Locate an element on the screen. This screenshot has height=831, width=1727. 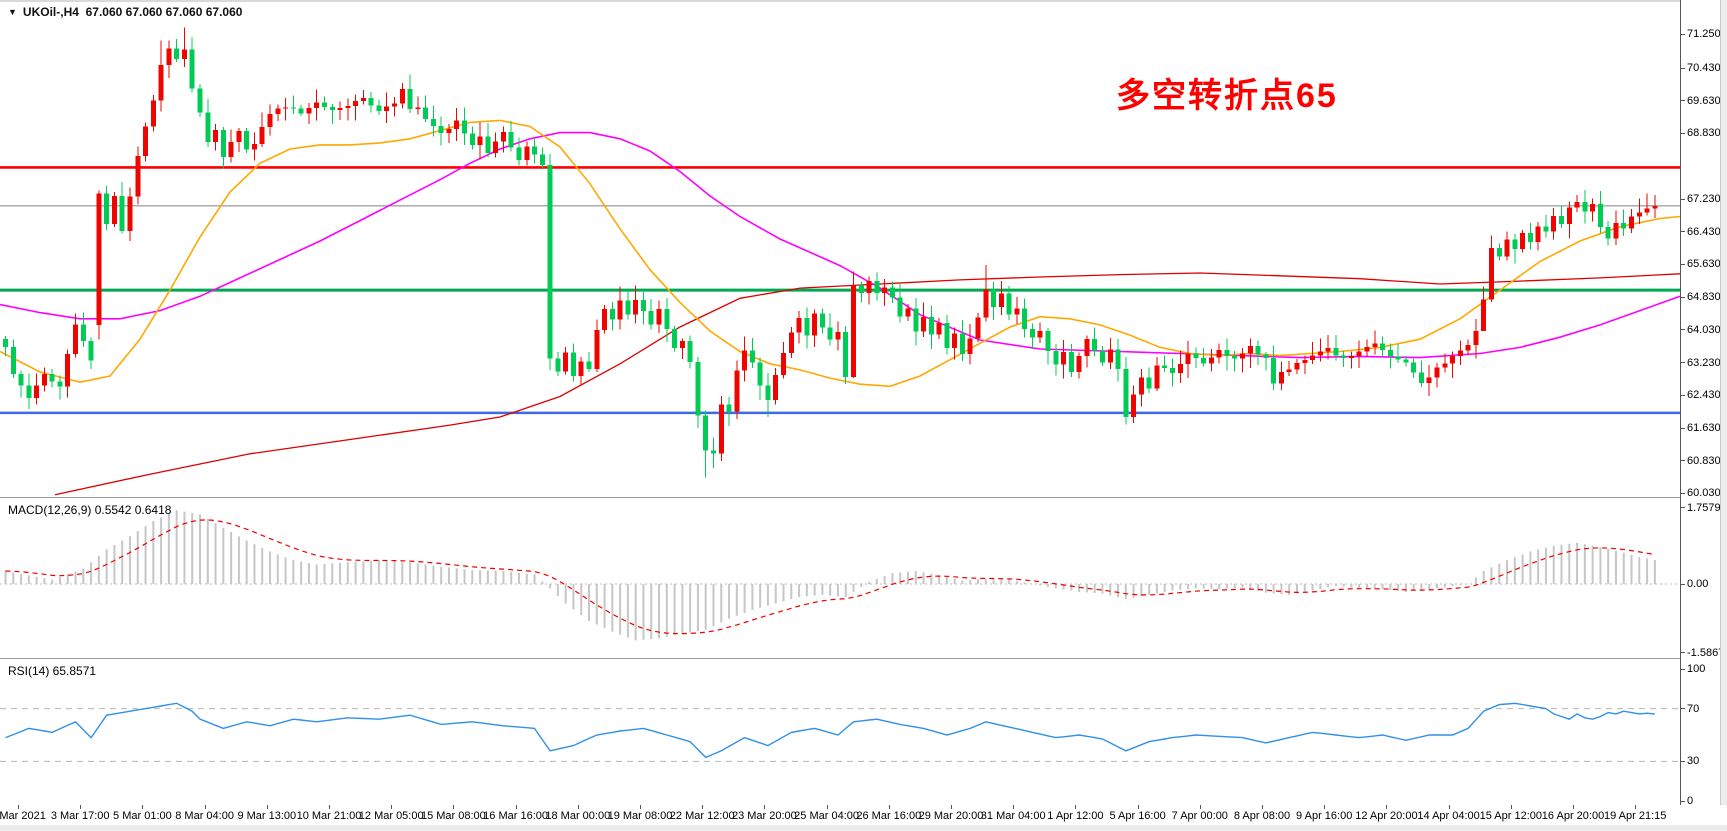
time-axis-label: 19 Mar 08:00 is located at coordinates (640, 816).